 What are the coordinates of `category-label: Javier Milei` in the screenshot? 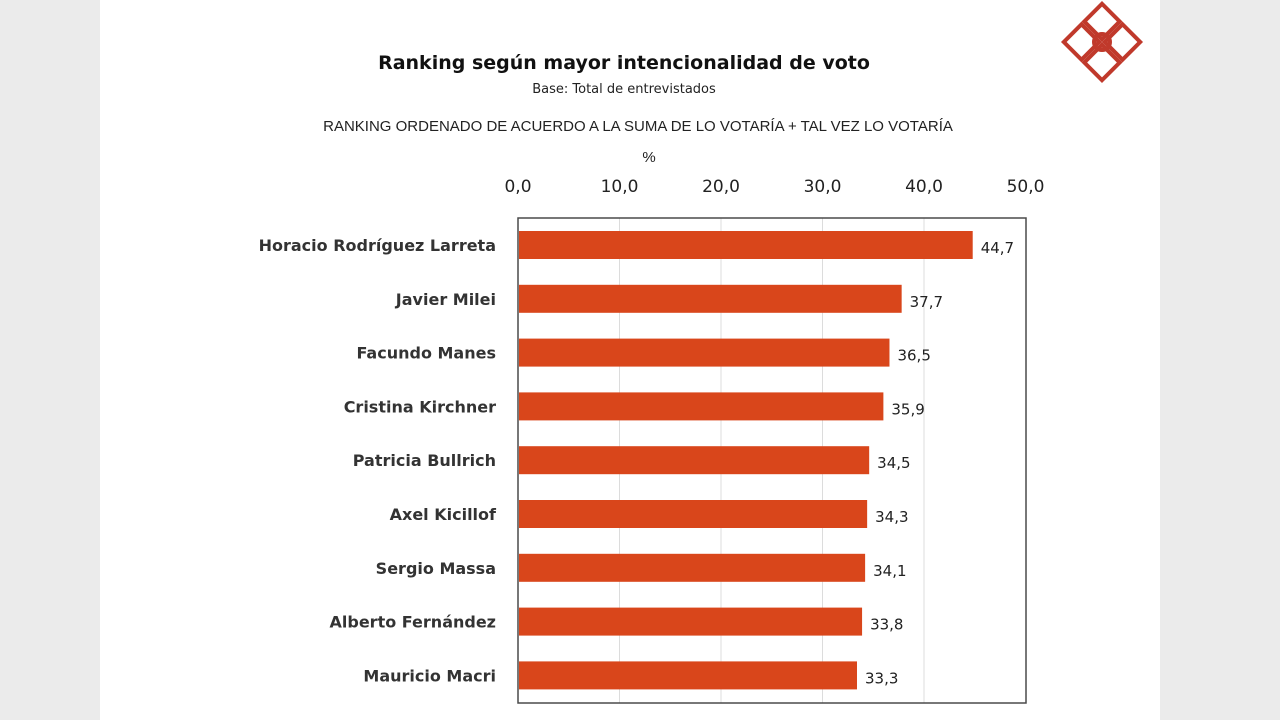 It's located at (445, 299).